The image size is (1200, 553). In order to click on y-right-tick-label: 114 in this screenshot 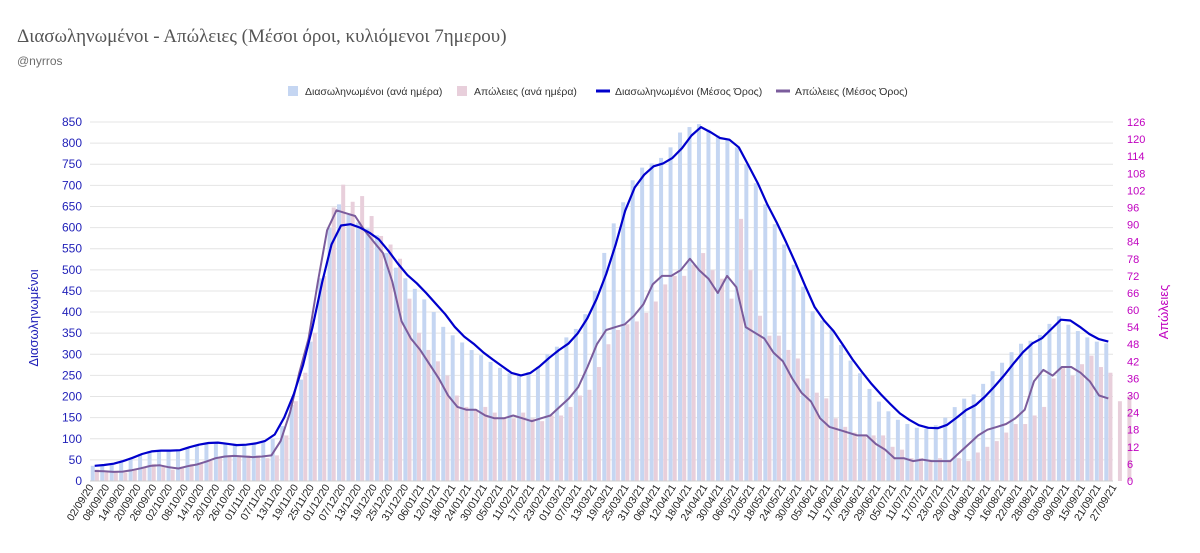, I will do `click(1136, 157)`.